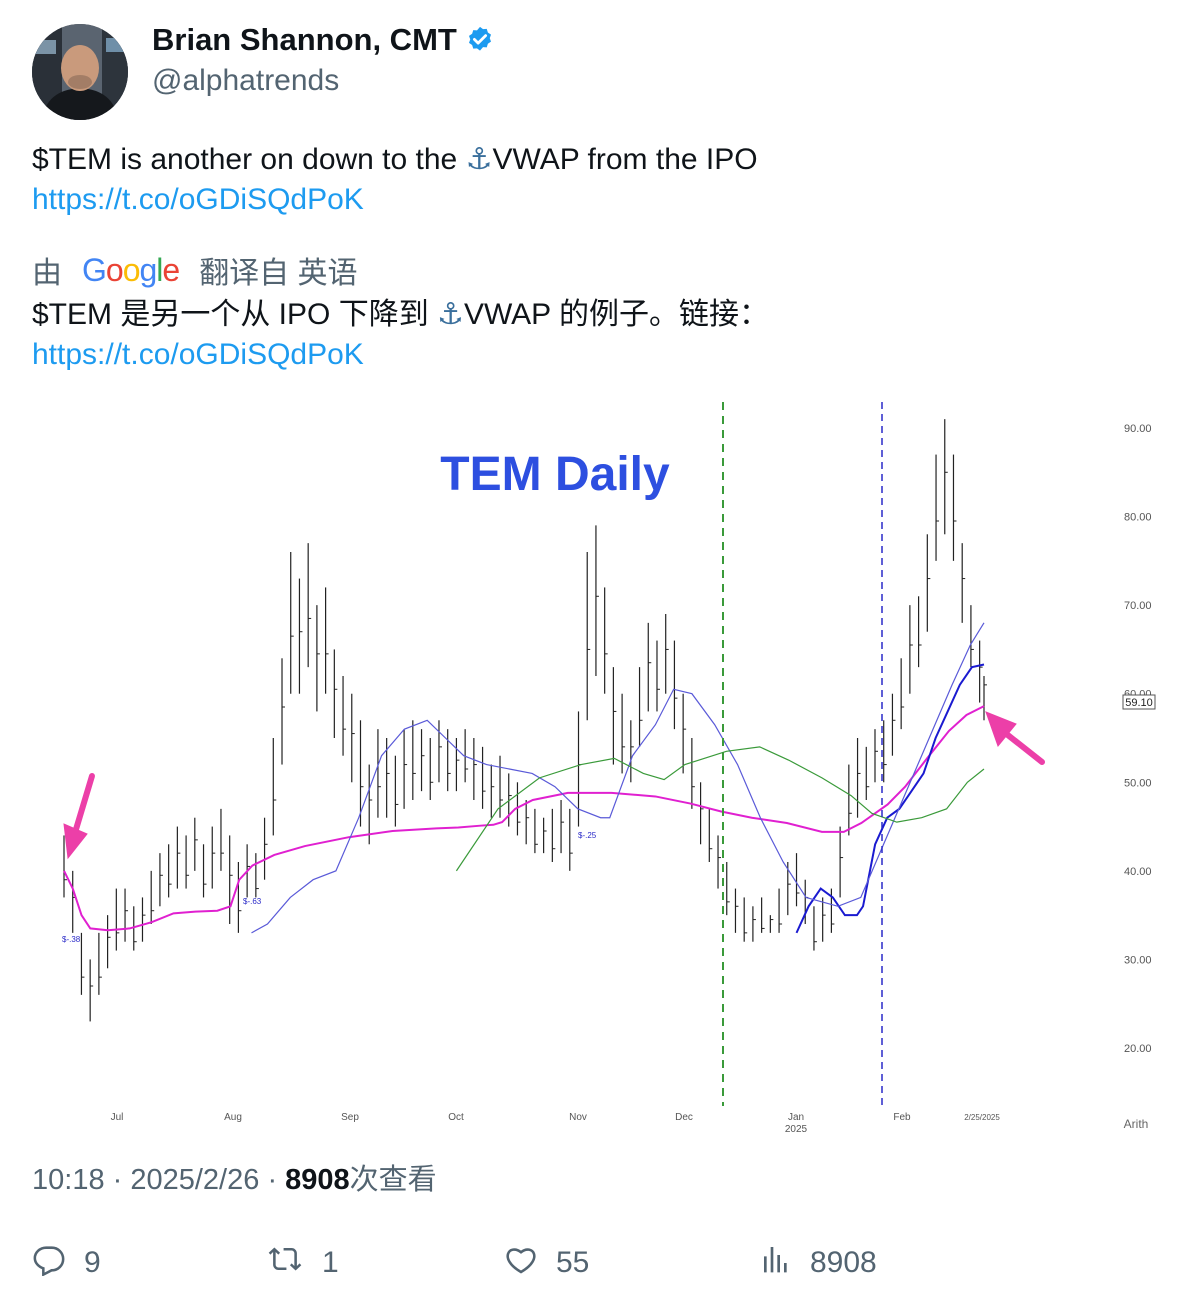  What do you see at coordinates (235, 314) in the screenshot?
I see `translated-text-part1: $TEM 是另一个从 IPO 下降到` at bounding box center [235, 314].